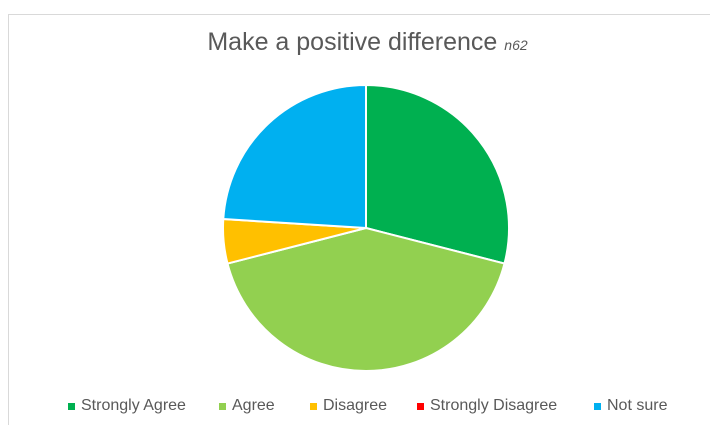  I want to click on legend-item-agree: Agree, so click(251, 406).